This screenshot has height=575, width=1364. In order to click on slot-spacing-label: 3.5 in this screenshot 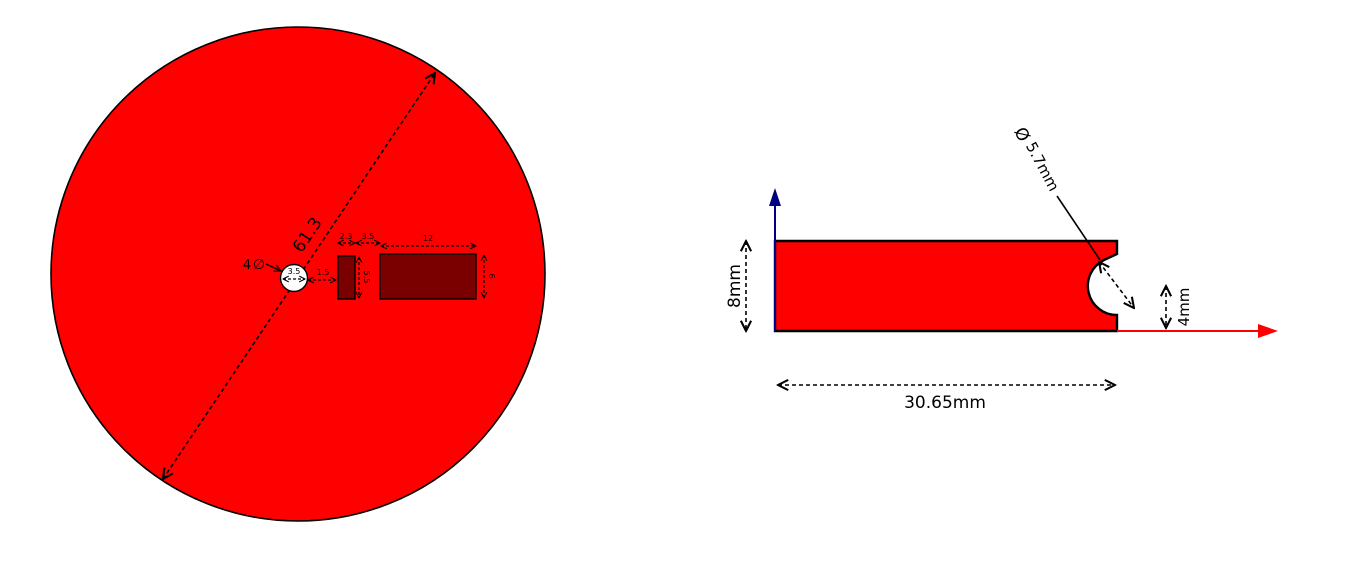, I will do `click(368, 236)`.